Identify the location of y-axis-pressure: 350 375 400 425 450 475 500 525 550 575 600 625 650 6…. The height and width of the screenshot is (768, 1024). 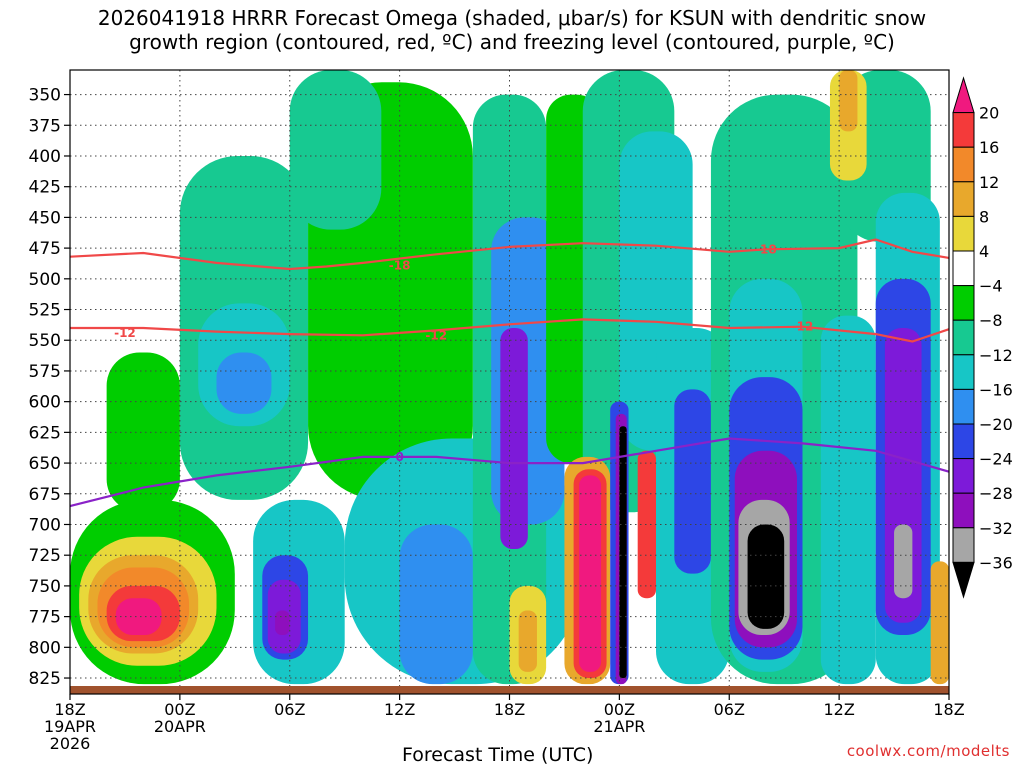
(49, 387).